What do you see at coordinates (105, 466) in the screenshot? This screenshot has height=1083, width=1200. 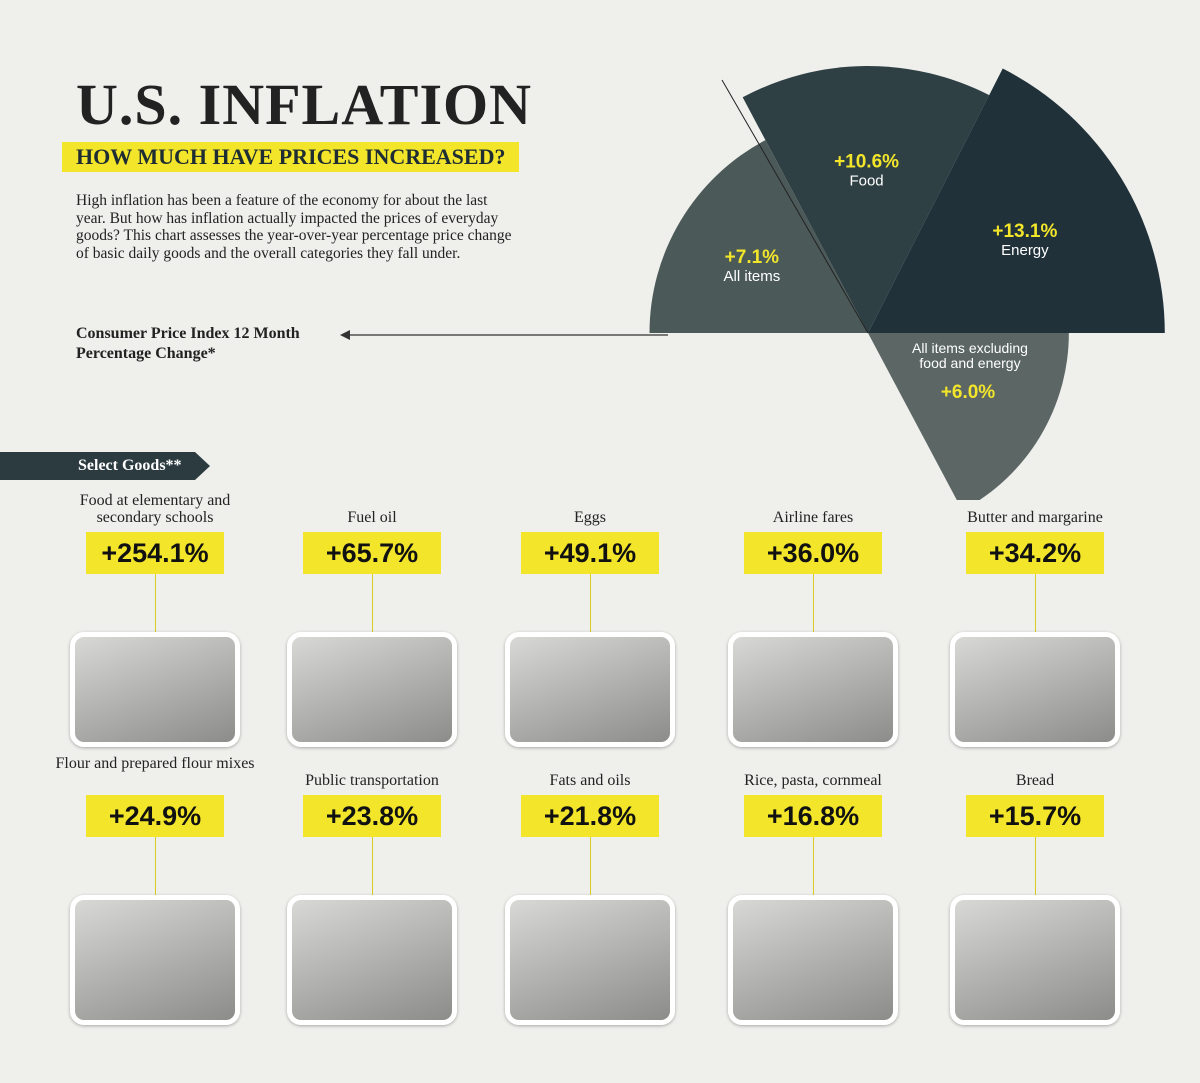 I see `section-label: Select Goods**` at bounding box center [105, 466].